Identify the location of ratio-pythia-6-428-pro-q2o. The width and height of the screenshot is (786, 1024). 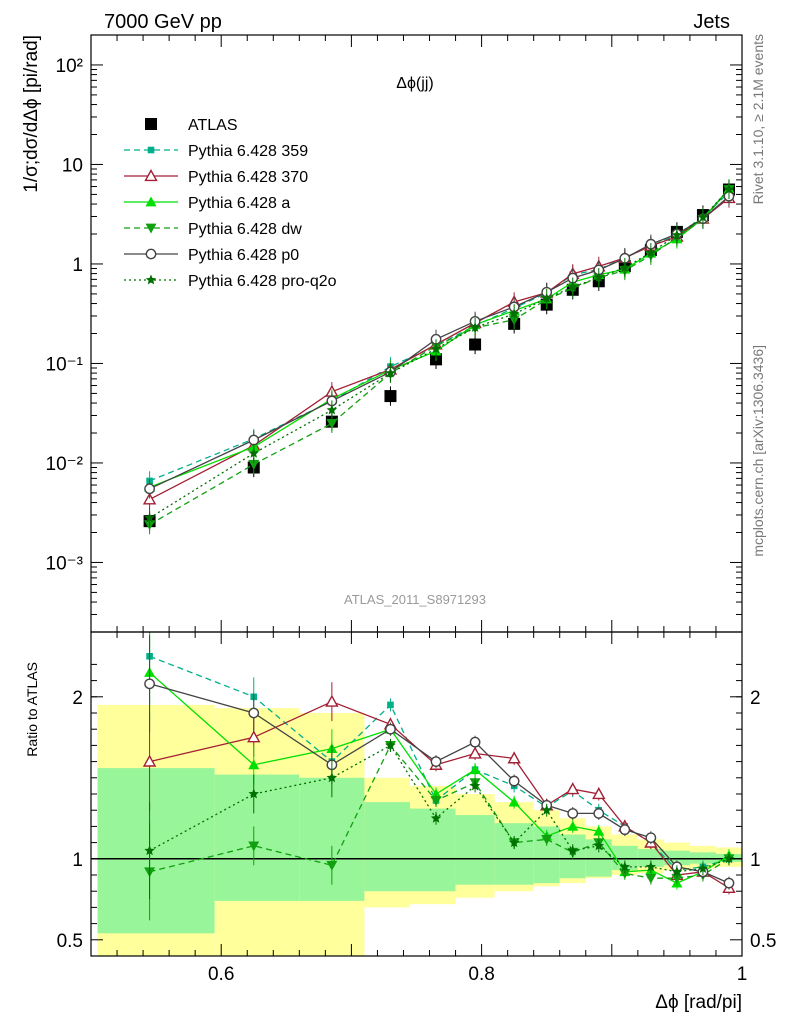
(439, 819).